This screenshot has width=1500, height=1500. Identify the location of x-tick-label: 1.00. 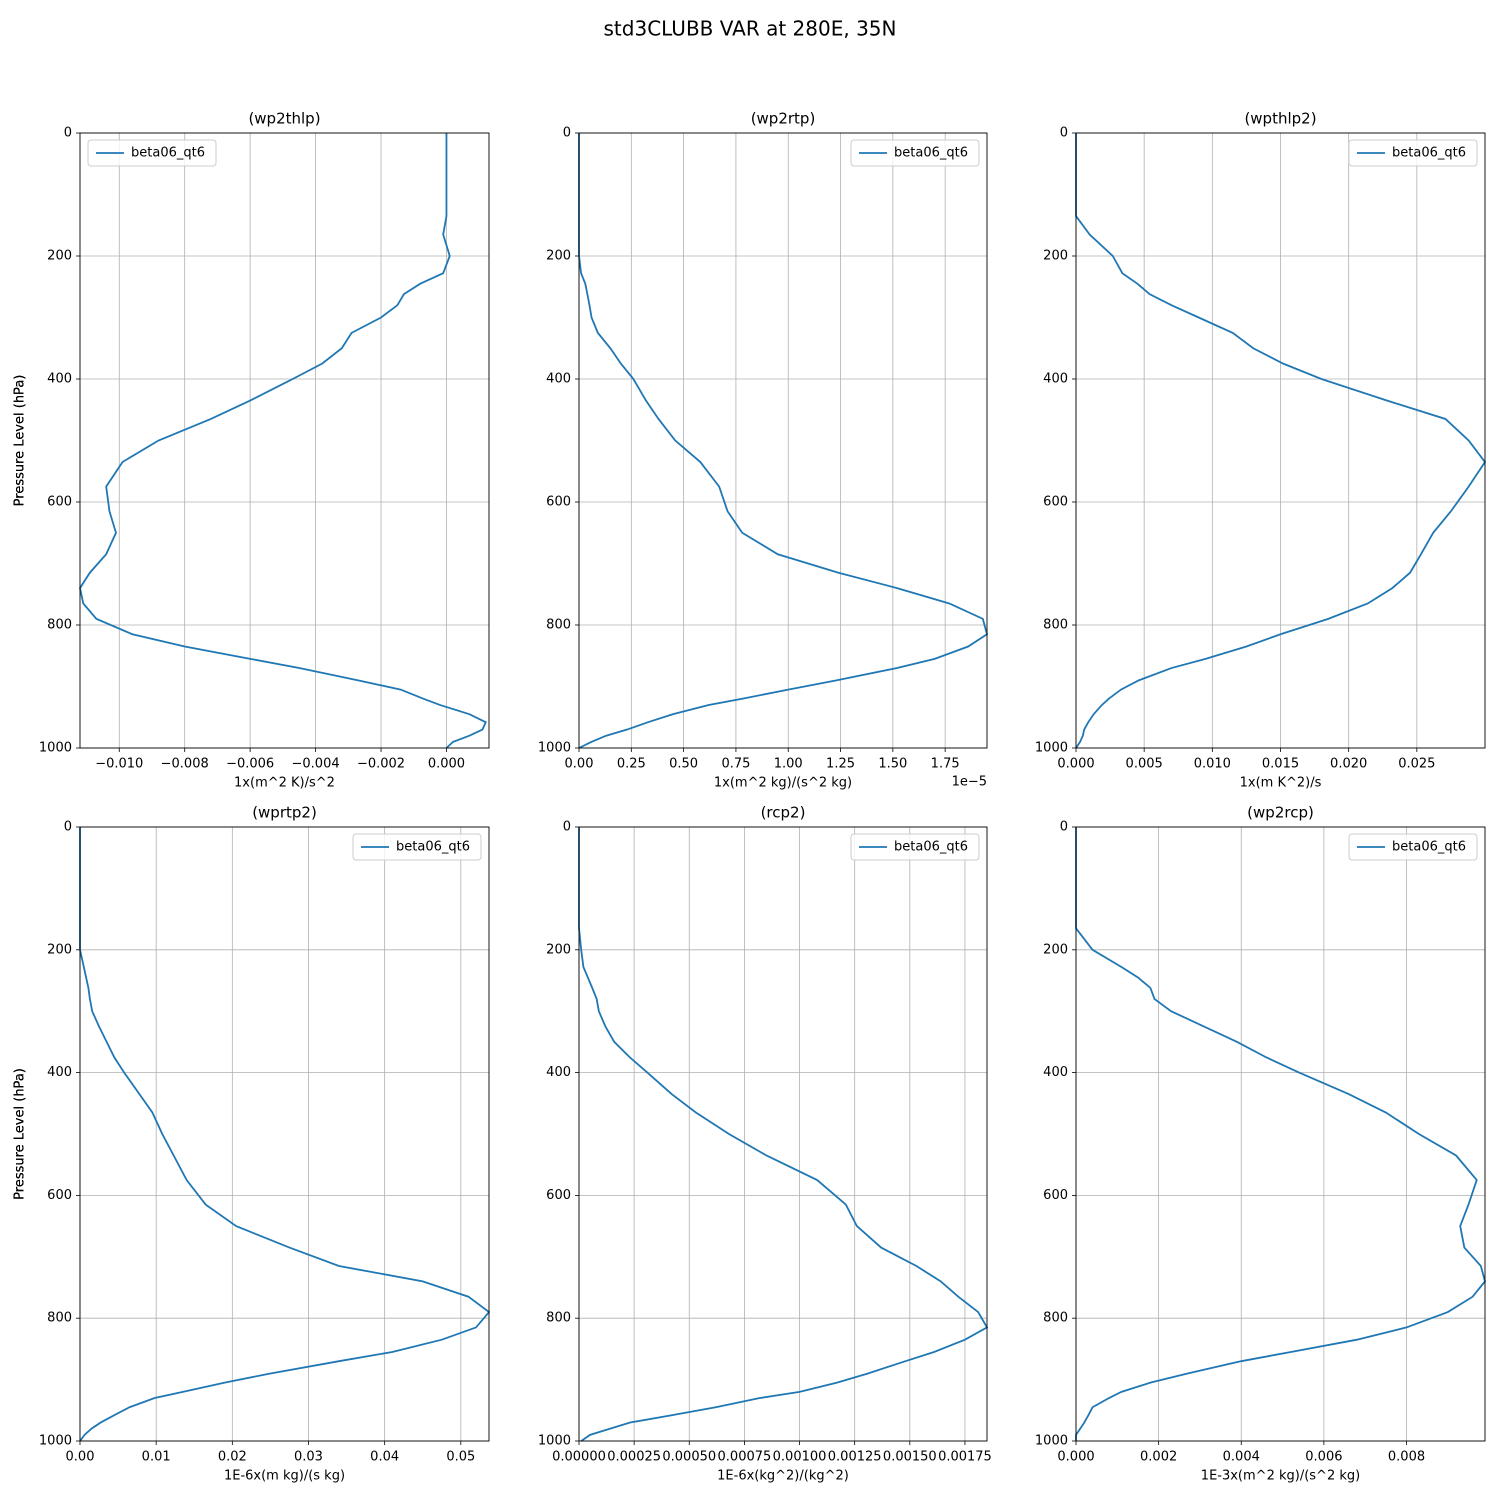
(788, 764).